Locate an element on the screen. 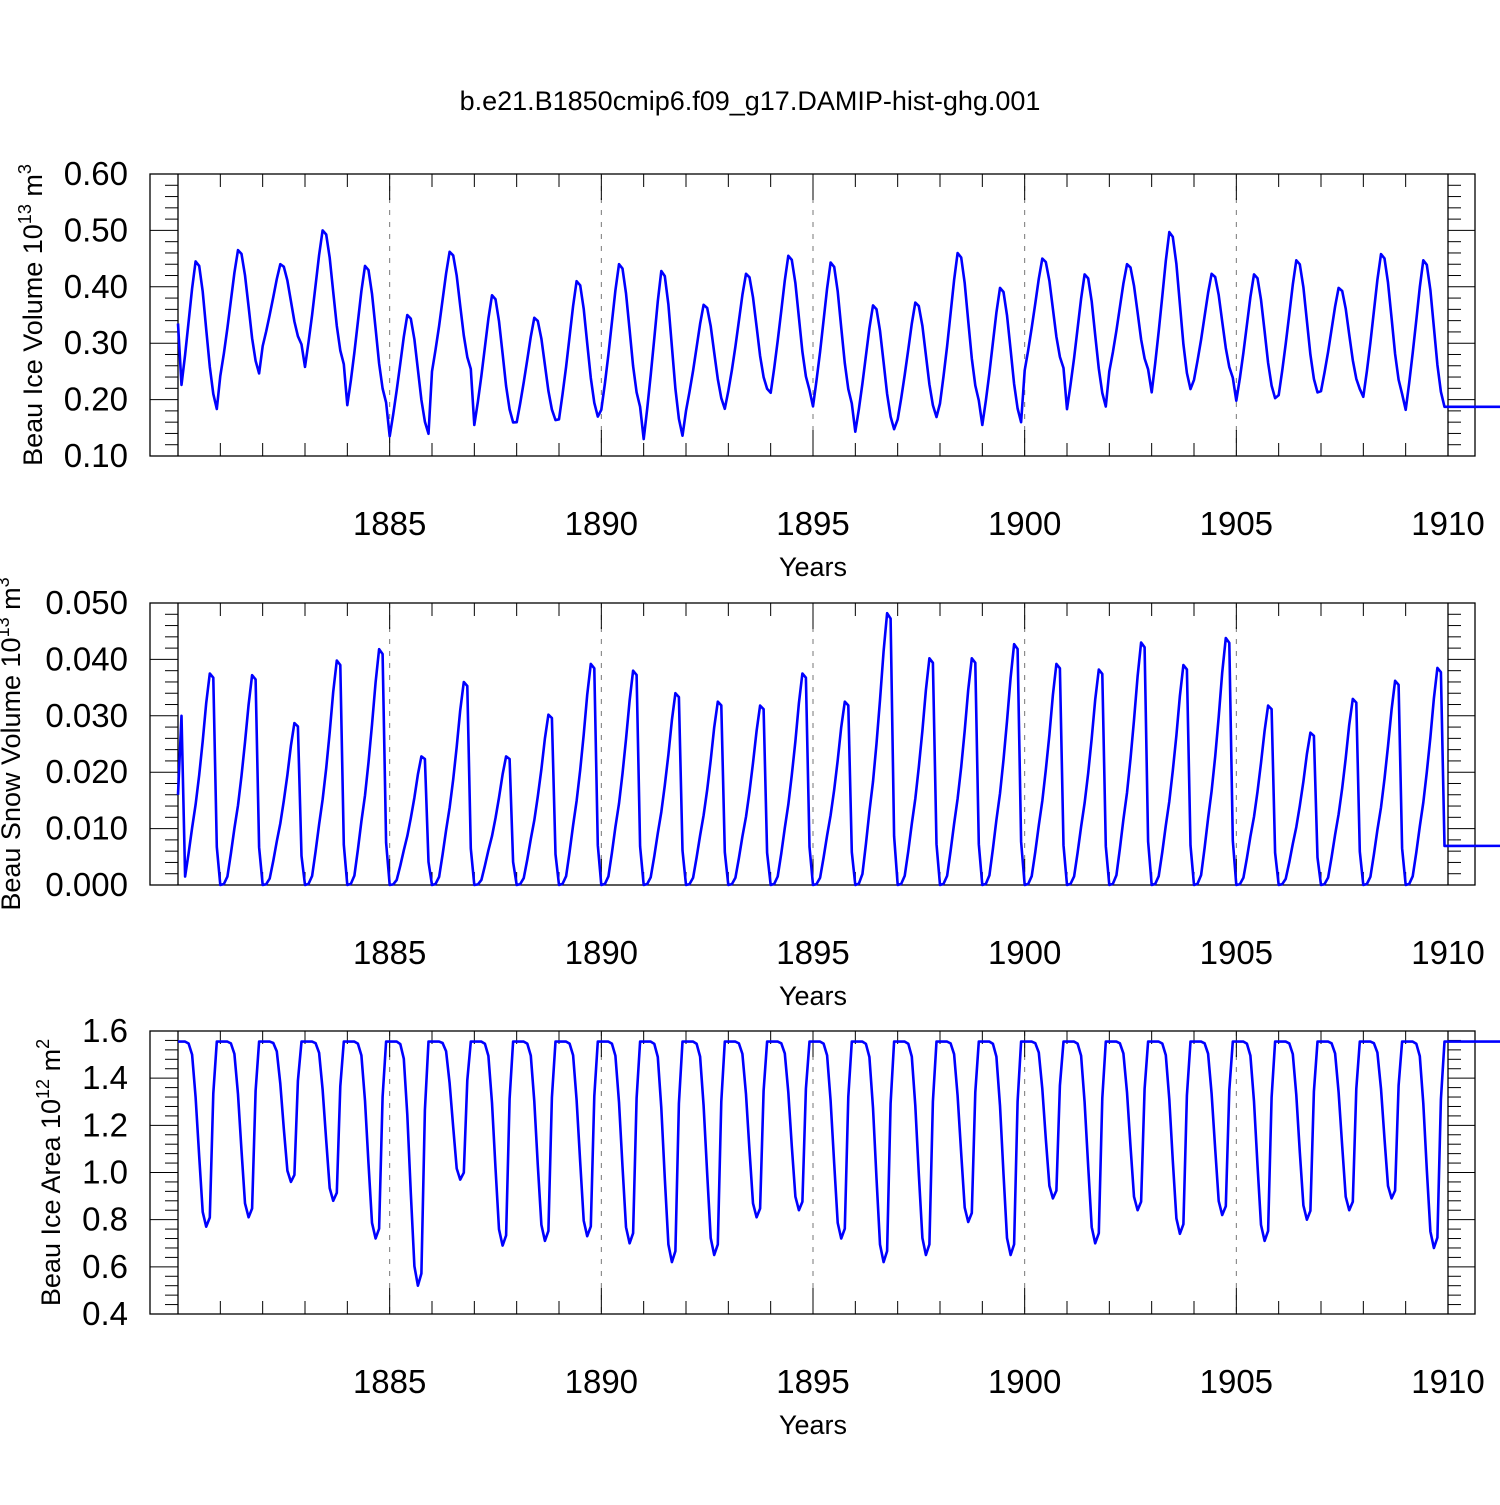  y-axis-label: Beau Ice Volume 1013 m3 is located at coordinates (31, 315).